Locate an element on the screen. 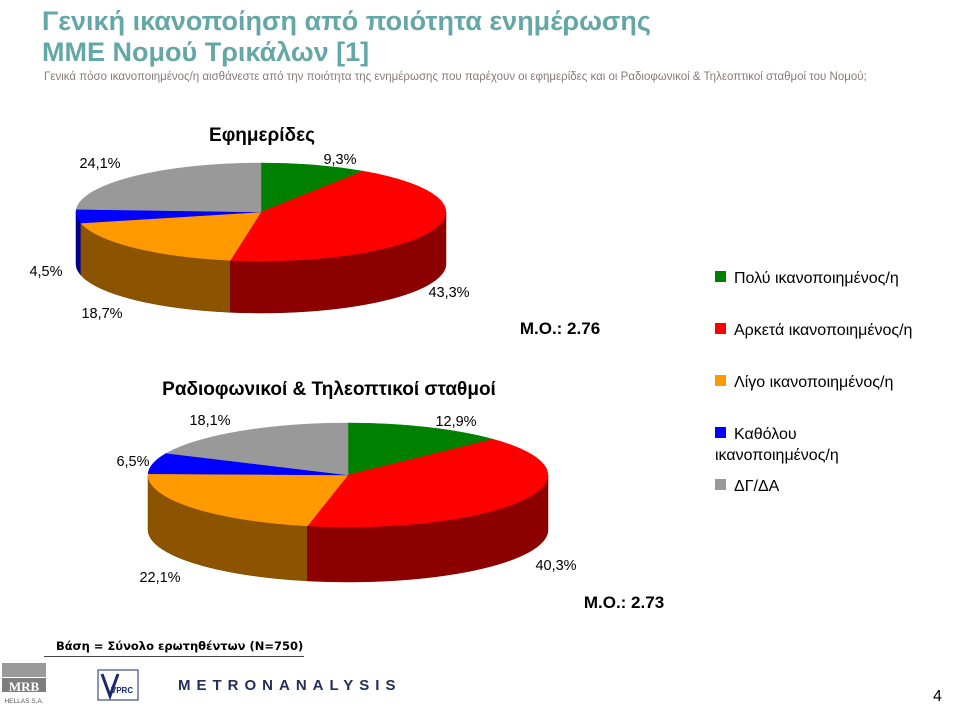 This screenshot has height=708, width=960. pie-data-label: 43,3% is located at coordinates (448, 293).